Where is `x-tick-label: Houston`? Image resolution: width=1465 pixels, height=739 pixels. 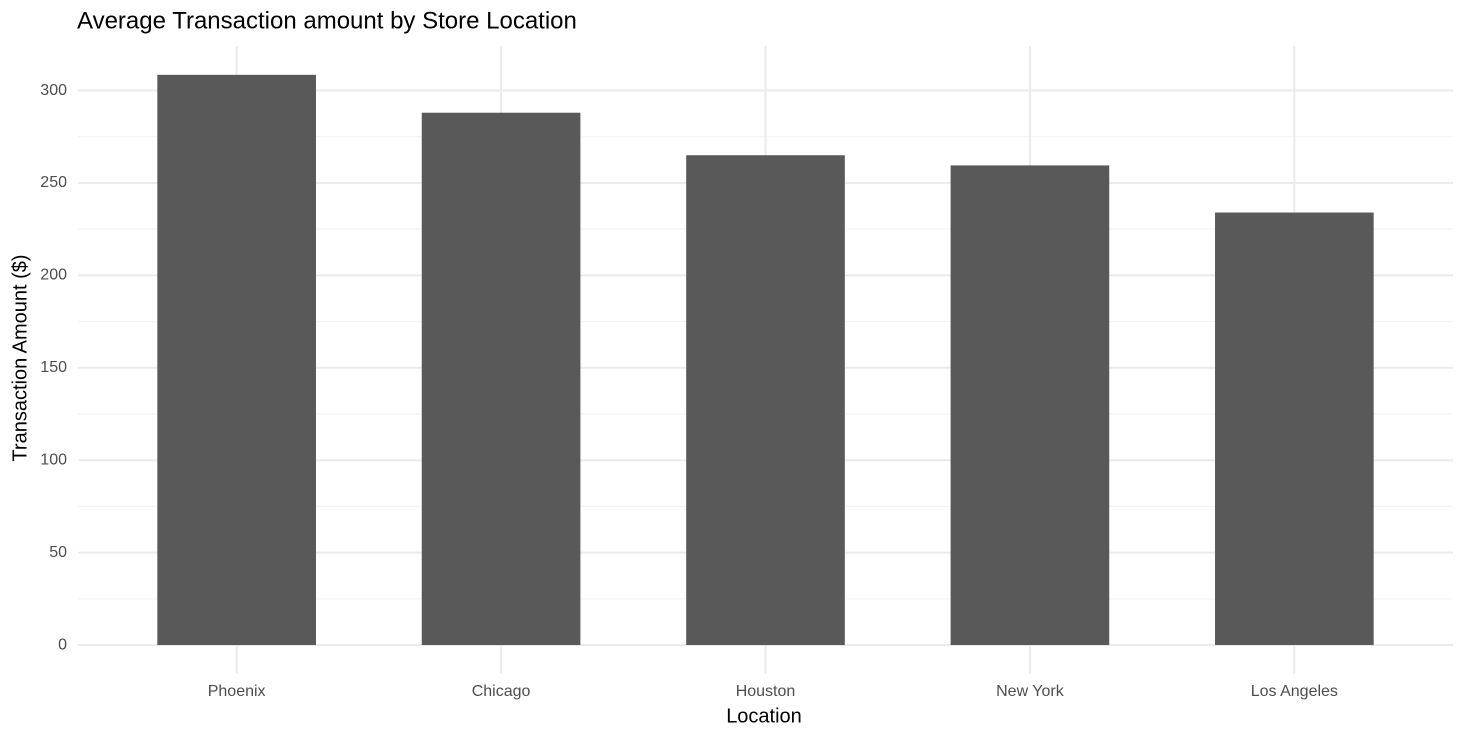 x-tick-label: Houston is located at coordinates (766, 691).